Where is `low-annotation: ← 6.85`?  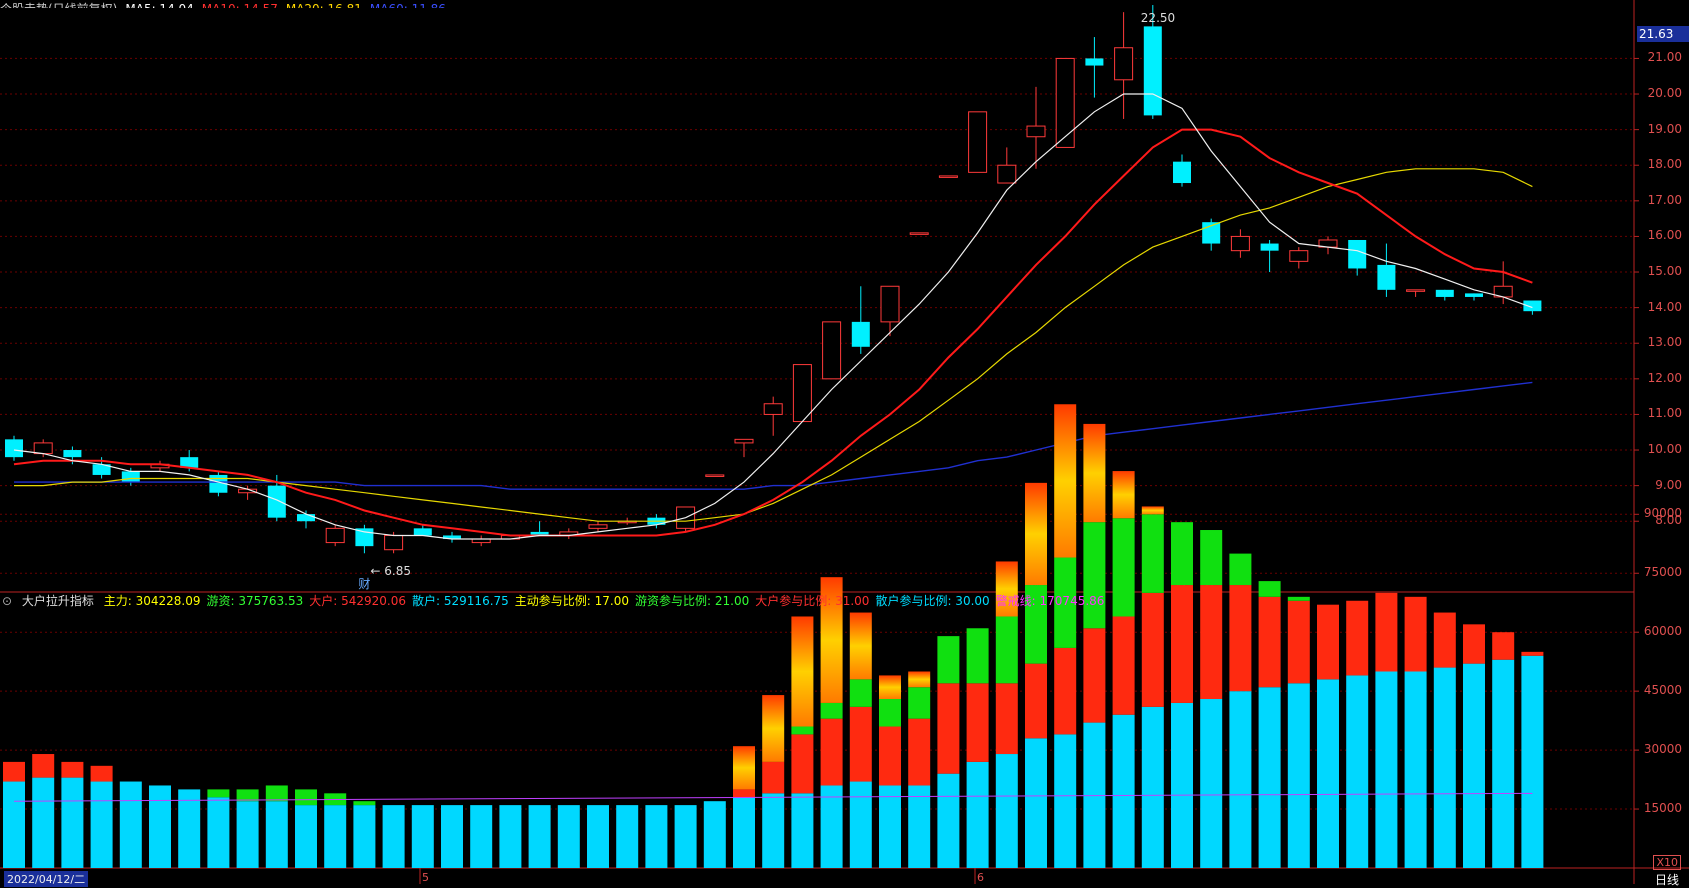
low-annotation: ← 6.85 is located at coordinates (390, 571).